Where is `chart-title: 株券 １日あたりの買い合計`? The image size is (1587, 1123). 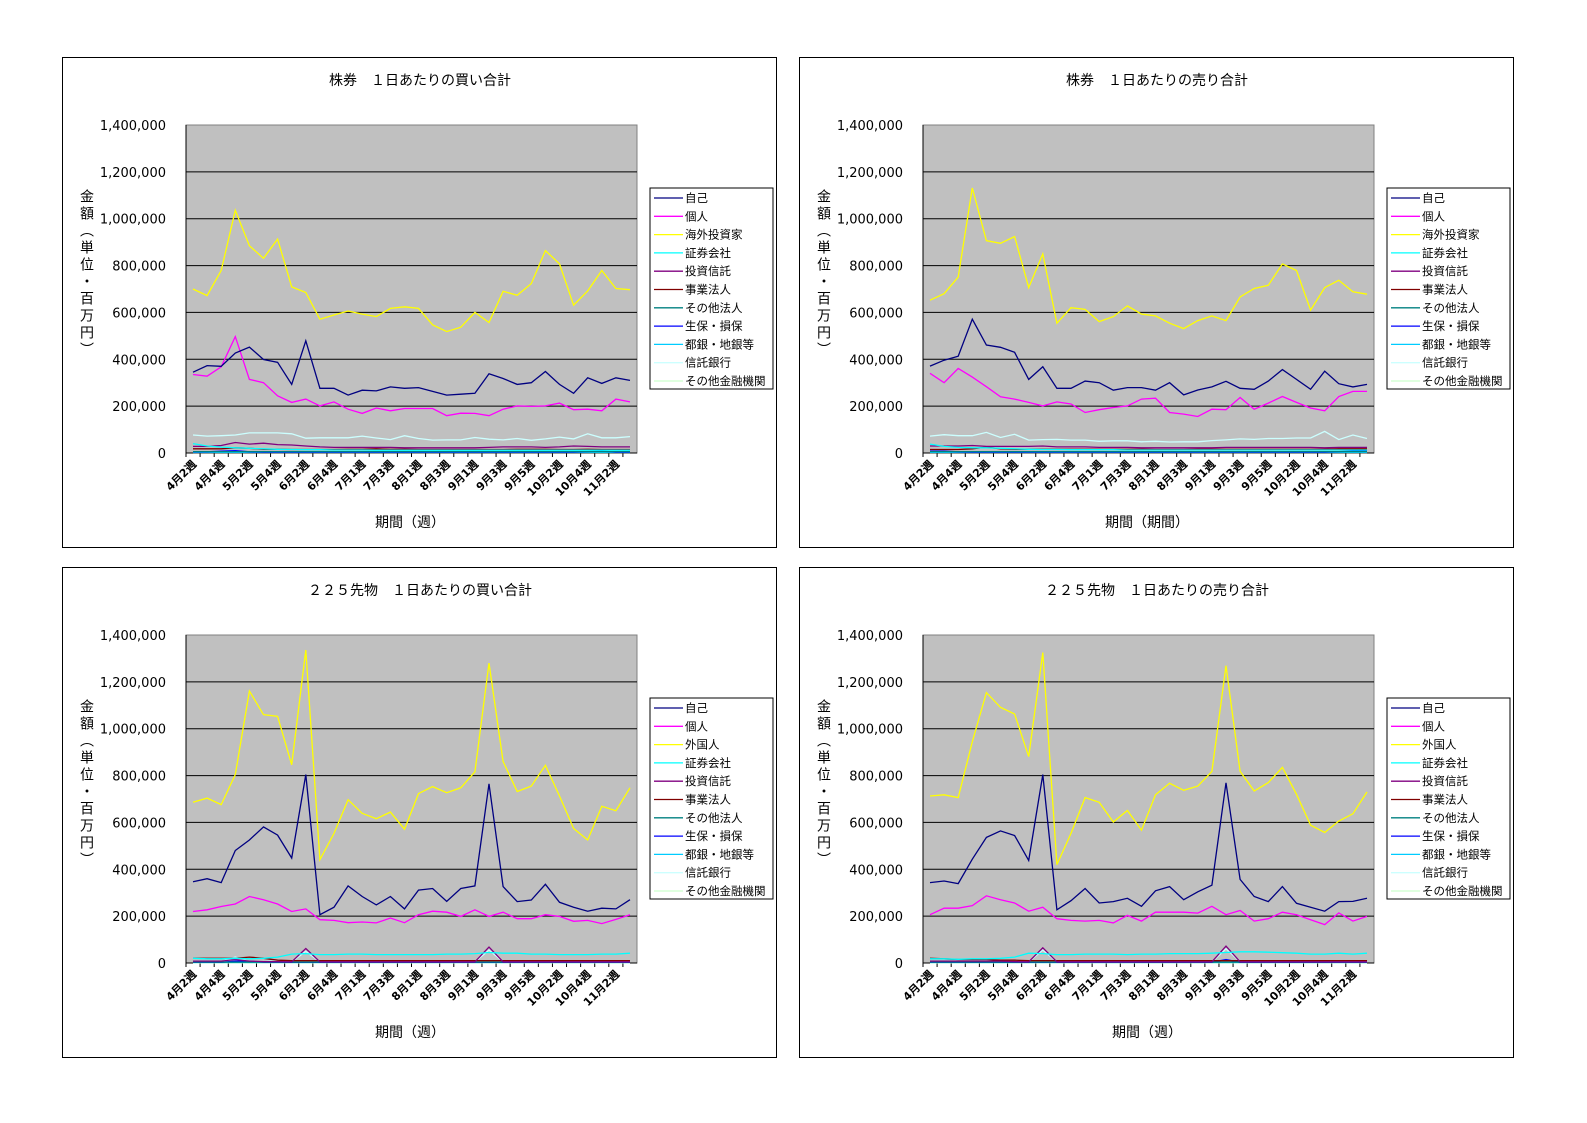 chart-title: 株券 １日あたりの買い合計 is located at coordinates (420, 81).